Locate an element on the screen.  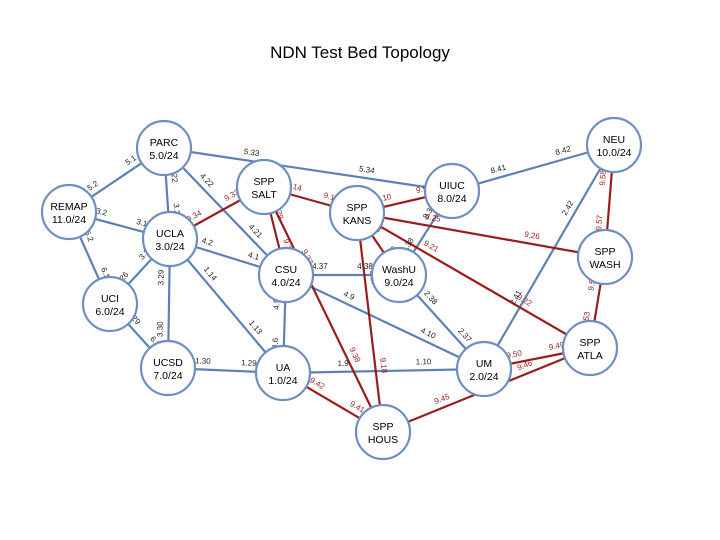
link-neu-um is located at coordinates (549, 257).